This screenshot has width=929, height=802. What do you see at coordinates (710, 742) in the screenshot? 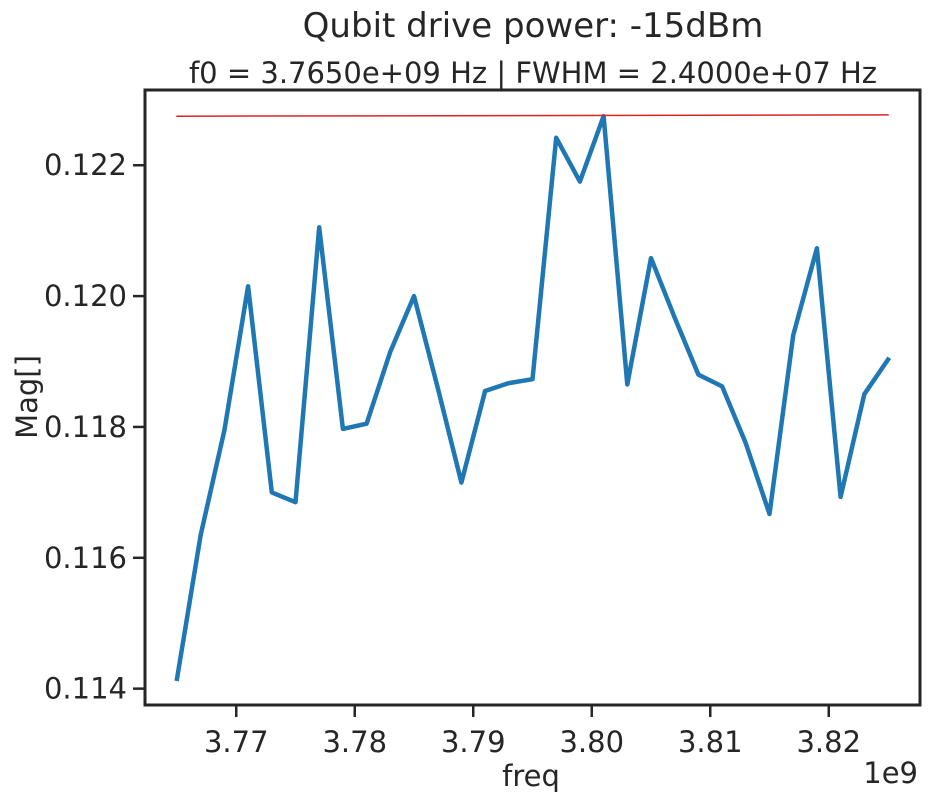
I see `x-tick-label: 3.81` at bounding box center [710, 742].